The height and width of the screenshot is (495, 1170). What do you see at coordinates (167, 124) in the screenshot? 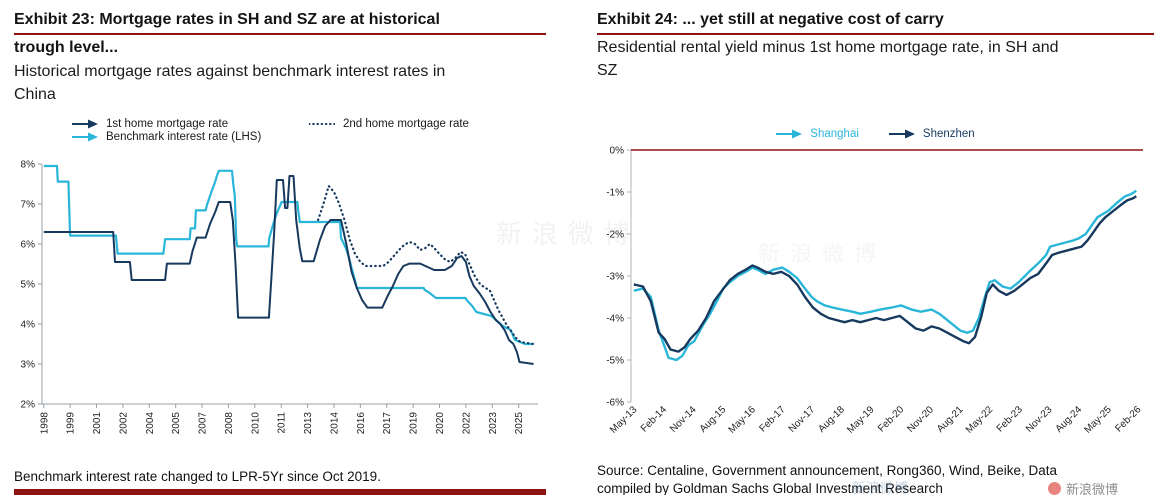
I see `legend-label-first-home: 1st home mortgage rate` at bounding box center [167, 124].